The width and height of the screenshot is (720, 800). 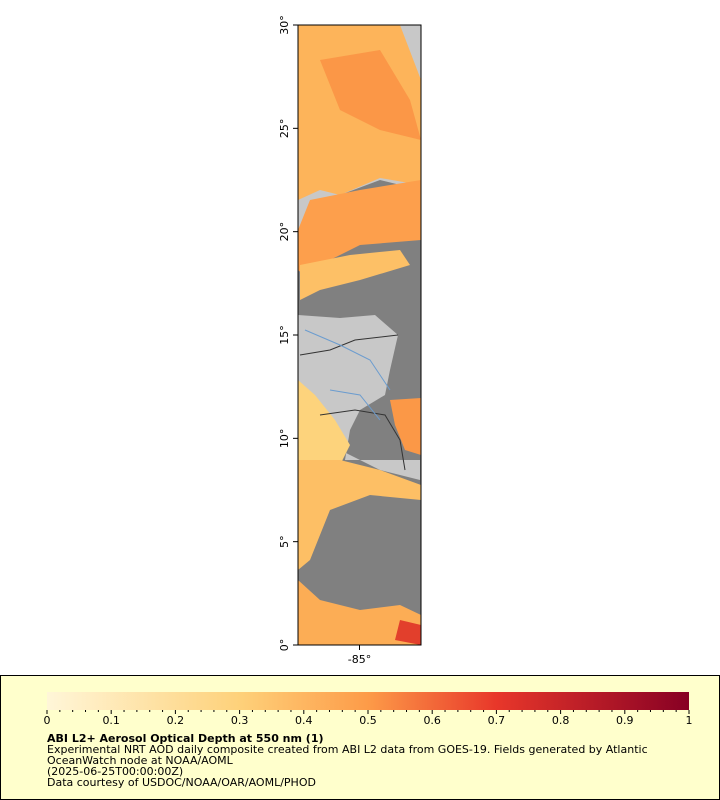 What do you see at coordinates (284, 25) in the screenshot?
I see `lat-tick-label: 30°` at bounding box center [284, 25].